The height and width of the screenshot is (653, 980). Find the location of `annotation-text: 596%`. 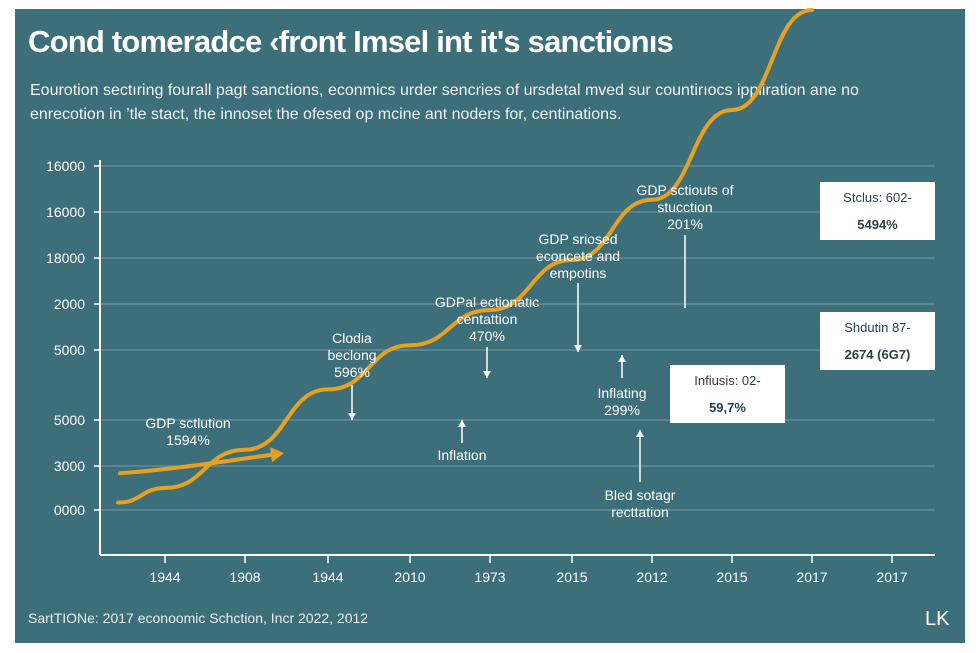

annotation-text: 596% is located at coordinates (352, 372).